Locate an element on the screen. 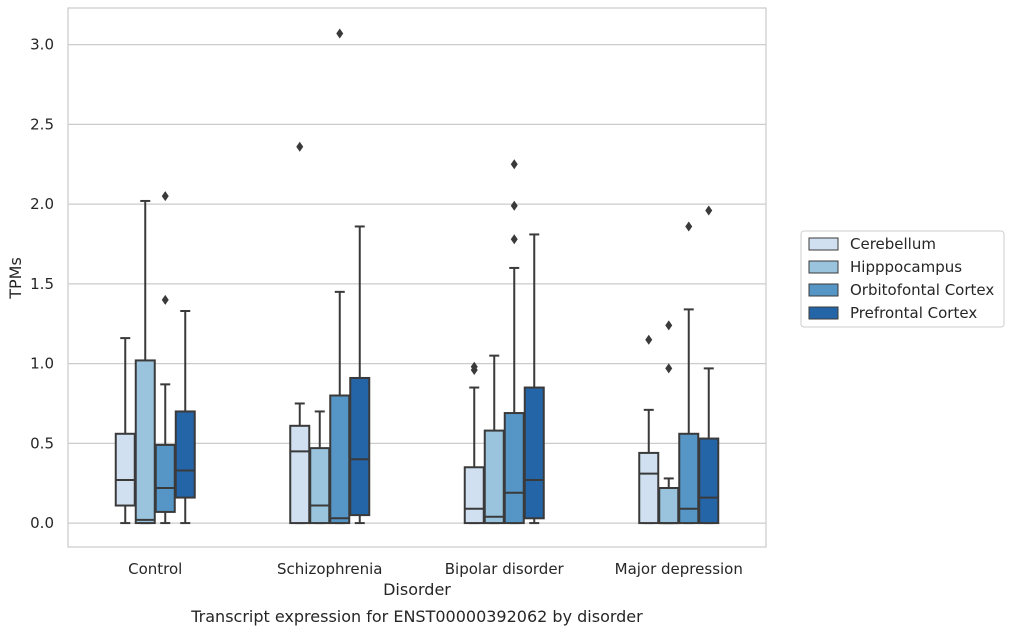  x-tick-label: Control is located at coordinates (155, 569).